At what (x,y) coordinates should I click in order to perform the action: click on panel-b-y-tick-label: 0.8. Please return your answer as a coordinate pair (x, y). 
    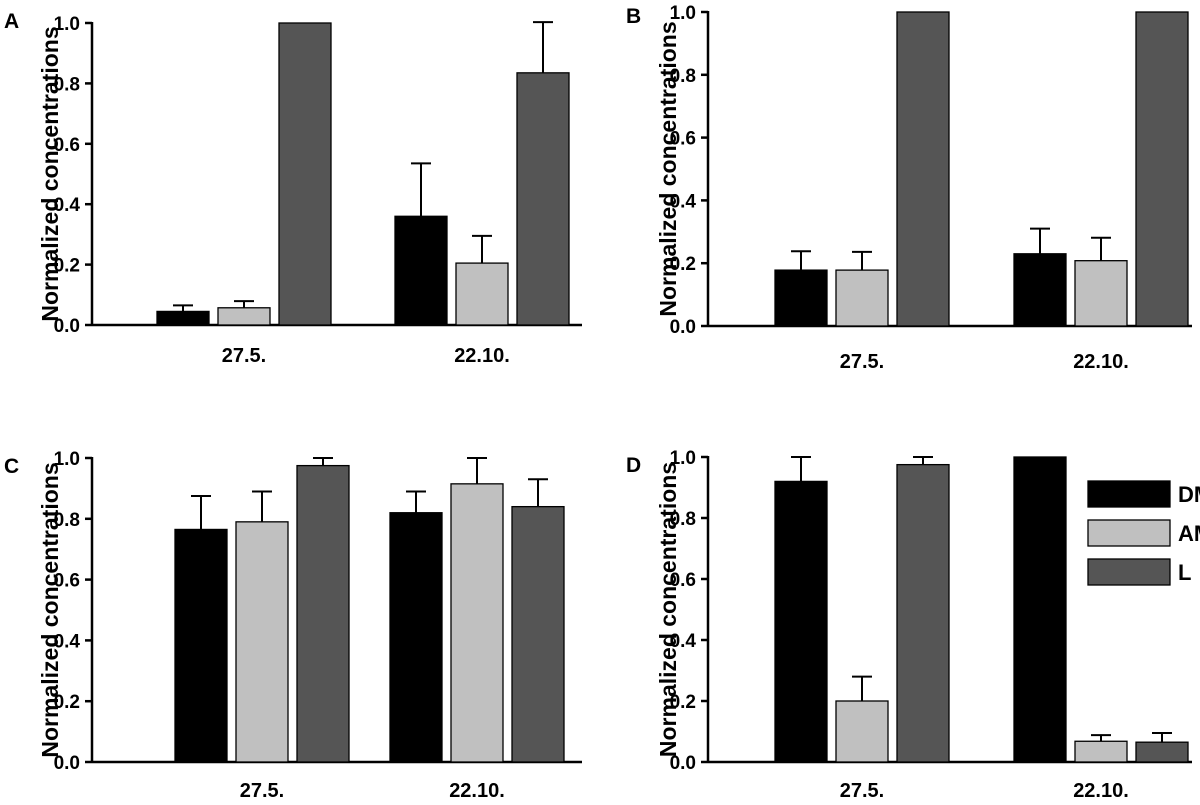
    Looking at the image, I should click on (683, 76).